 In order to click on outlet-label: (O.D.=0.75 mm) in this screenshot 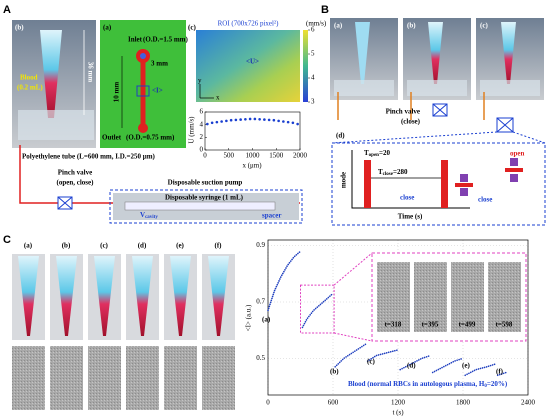, I will do `click(150, 138)`.